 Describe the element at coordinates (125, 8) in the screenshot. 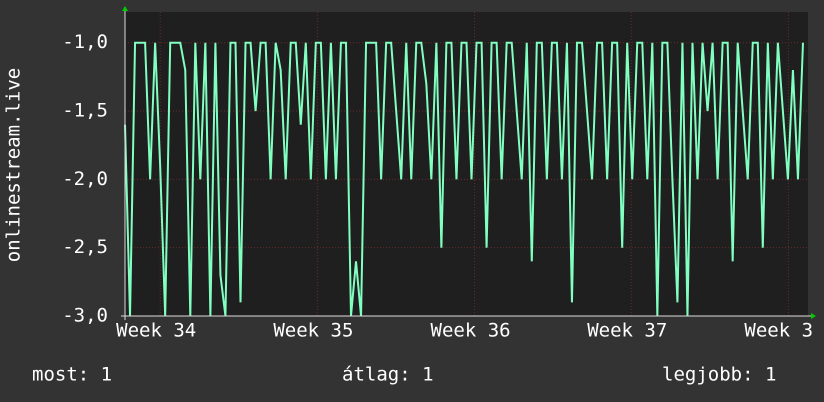

I see `y-axis-arrow` at that location.